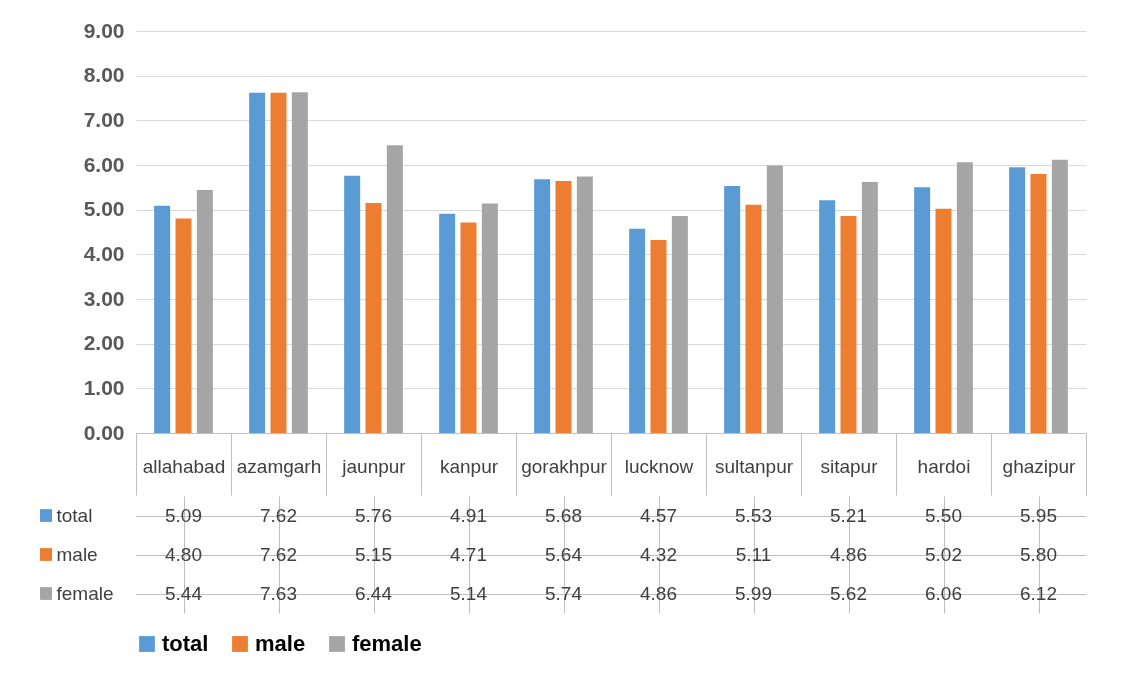 The image size is (1125, 699). I want to click on data-label: 6.12, so click(1038, 593).